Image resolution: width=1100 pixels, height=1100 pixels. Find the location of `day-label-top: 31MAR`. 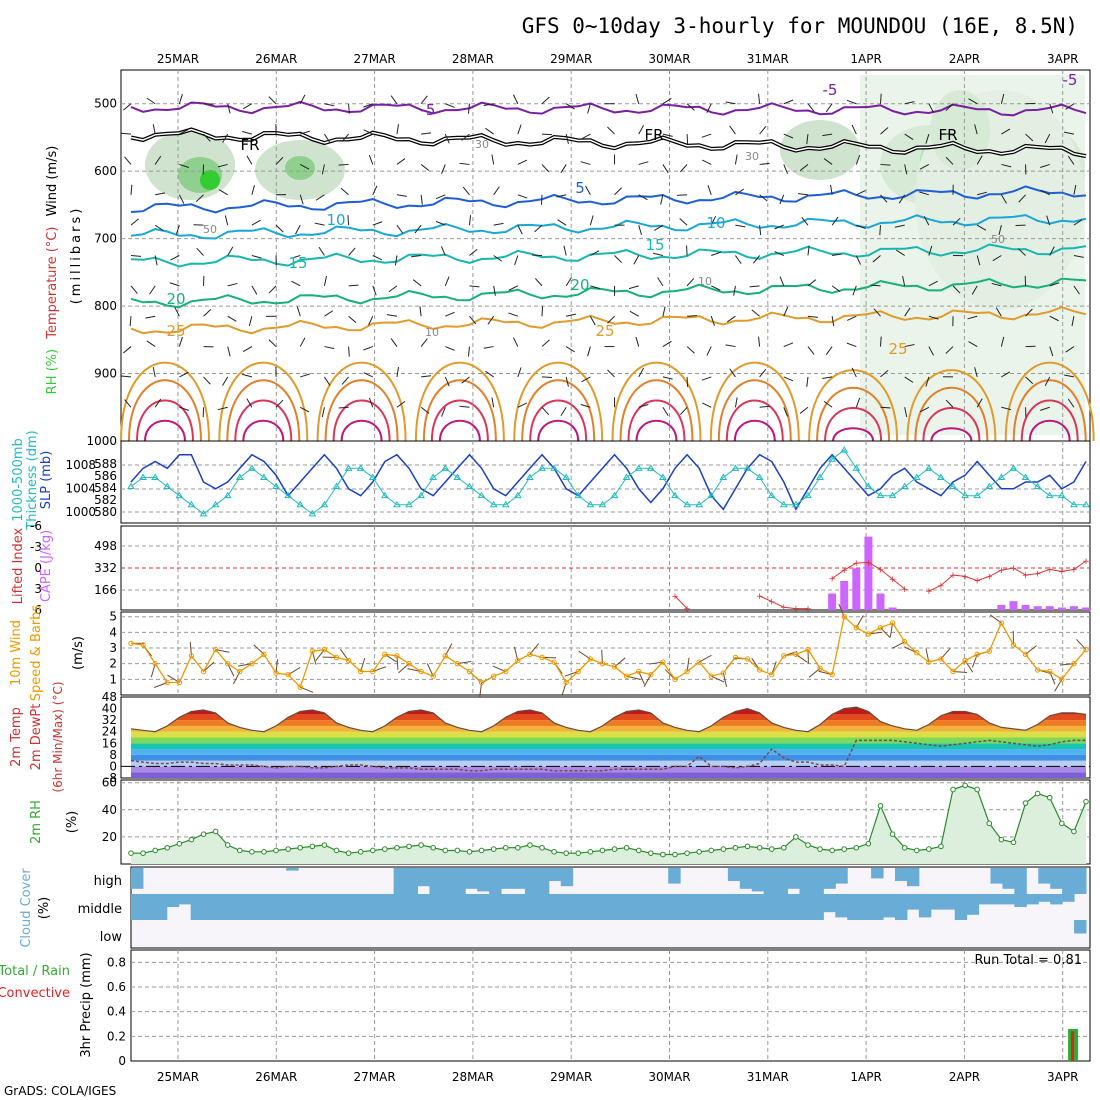

day-label-top: 31MAR is located at coordinates (768, 59).